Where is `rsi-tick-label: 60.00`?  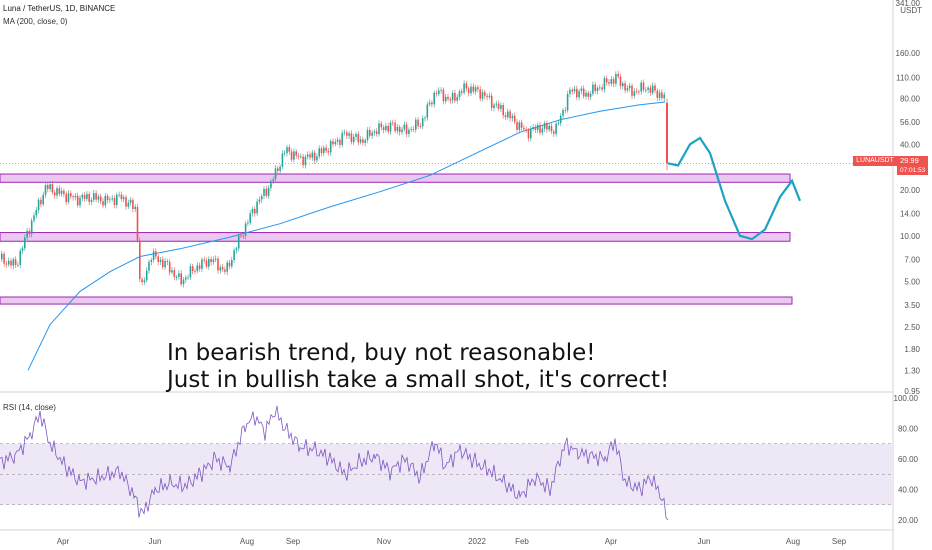
rsi-tick-label: 60.00 is located at coordinates (908, 459).